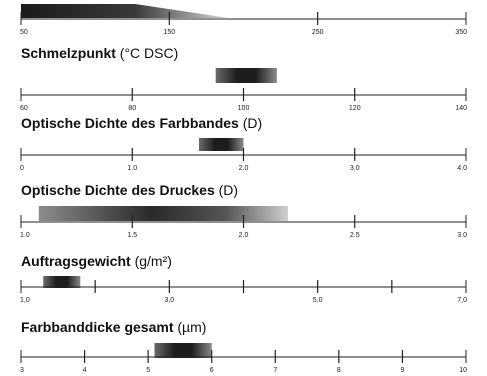  What do you see at coordinates (244, 108) in the screenshot?
I see `tick-label: 100` at bounding box center [244, 108].